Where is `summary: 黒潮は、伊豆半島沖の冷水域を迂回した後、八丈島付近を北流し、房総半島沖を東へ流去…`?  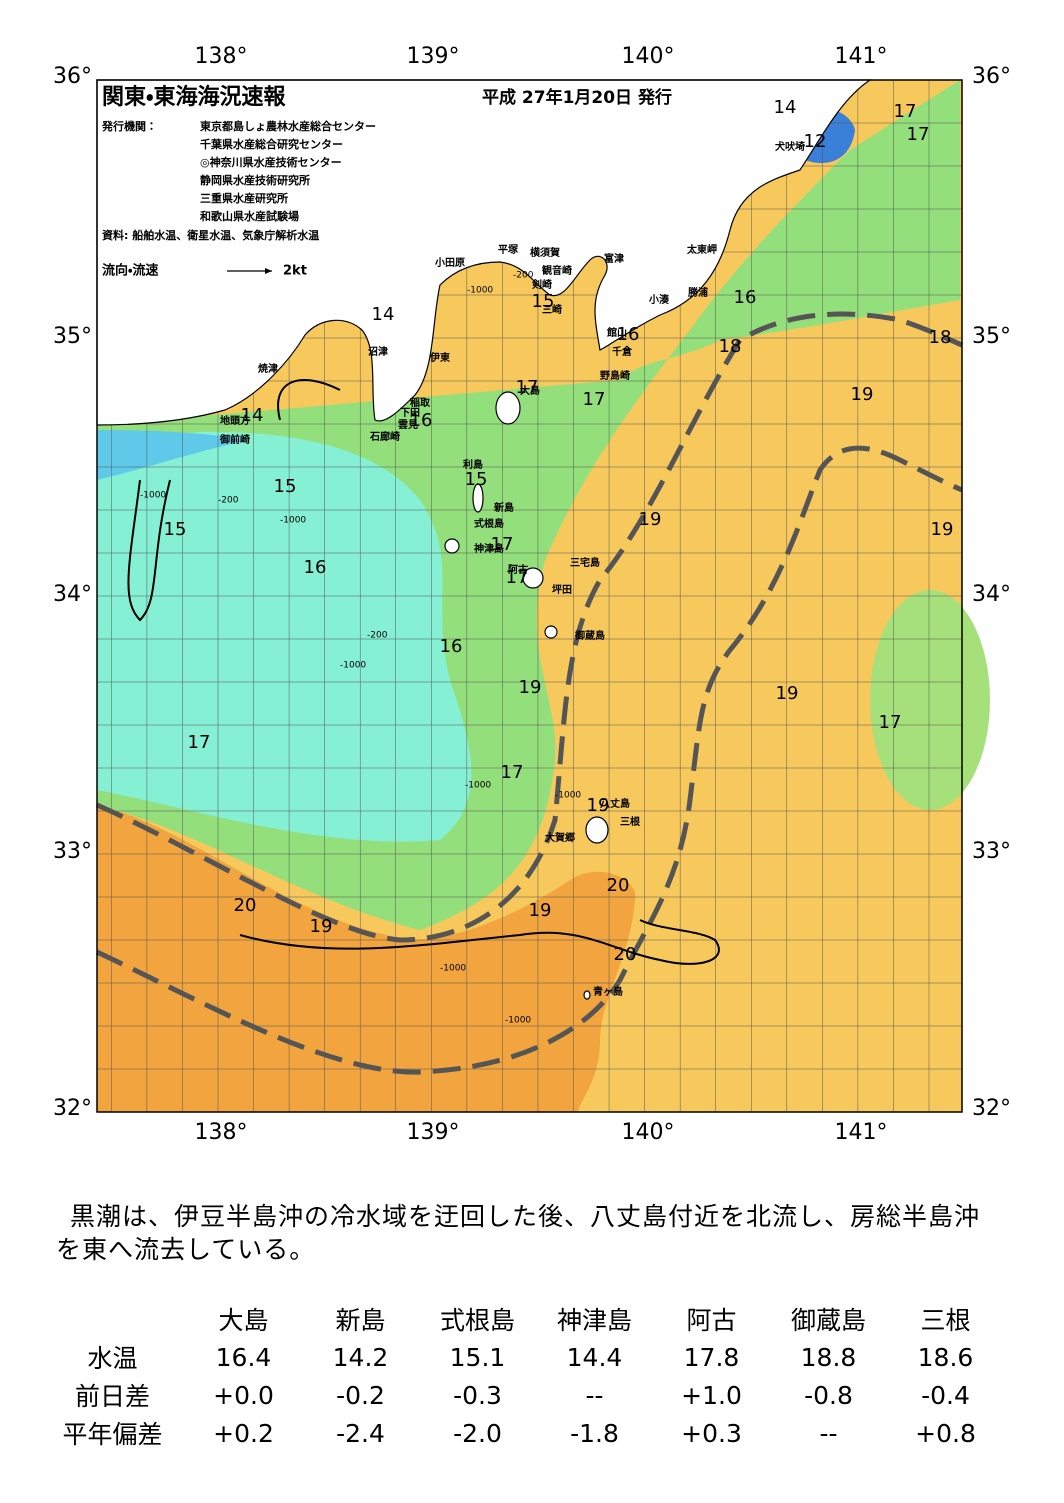
summary: 黒潮は、伊豆半島沖の冷水域を迂回した後、八丈島付近を北流し、房総半島沖を東へ流去… is located at coordinates (518, 1233).